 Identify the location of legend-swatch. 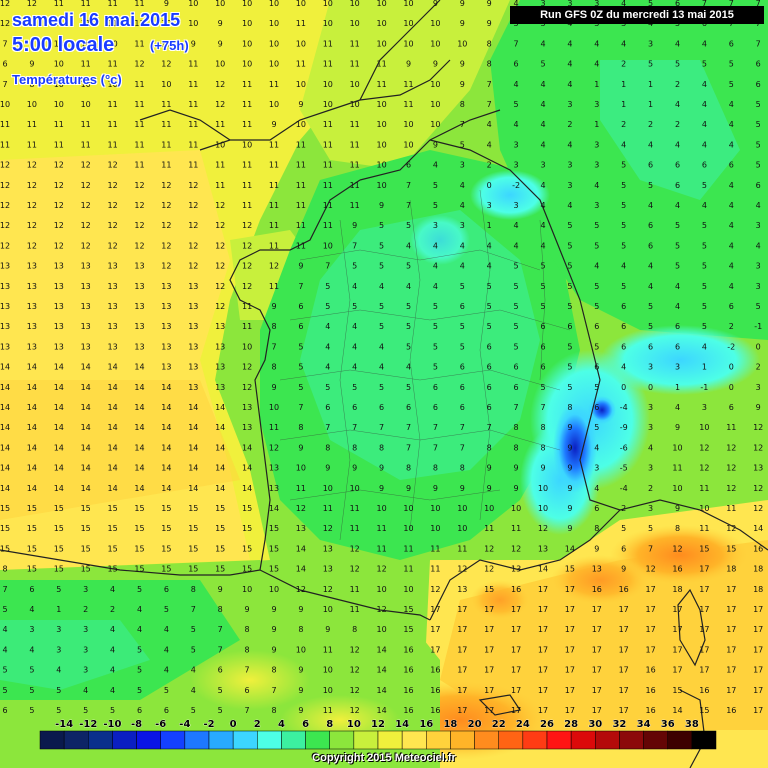
(704, 740).